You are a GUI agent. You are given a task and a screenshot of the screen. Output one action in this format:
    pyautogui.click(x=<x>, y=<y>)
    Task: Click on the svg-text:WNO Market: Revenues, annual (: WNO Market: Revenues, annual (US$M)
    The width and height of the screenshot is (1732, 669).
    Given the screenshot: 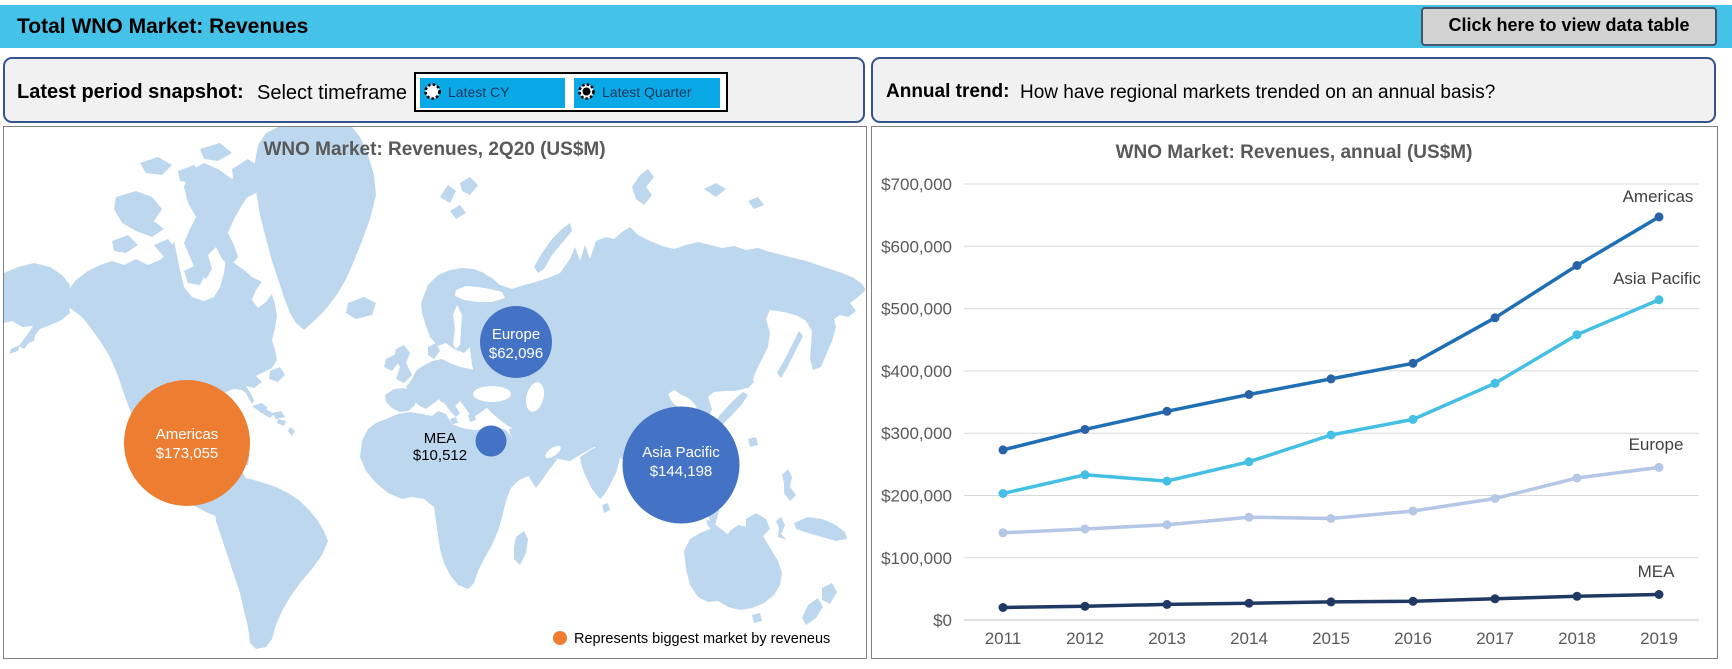 What is the action you would take?
    pyautogui.click(x=1294, y=152)
    